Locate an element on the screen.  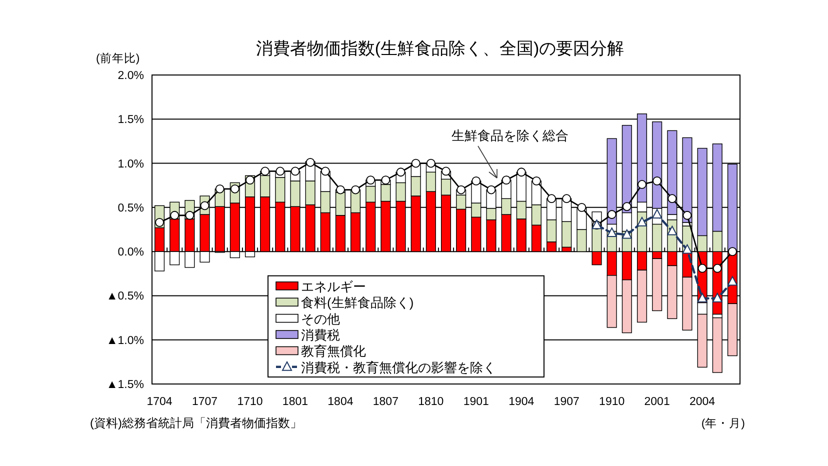
y-tick-label: 2.0% is located at coordinates (131, 76).